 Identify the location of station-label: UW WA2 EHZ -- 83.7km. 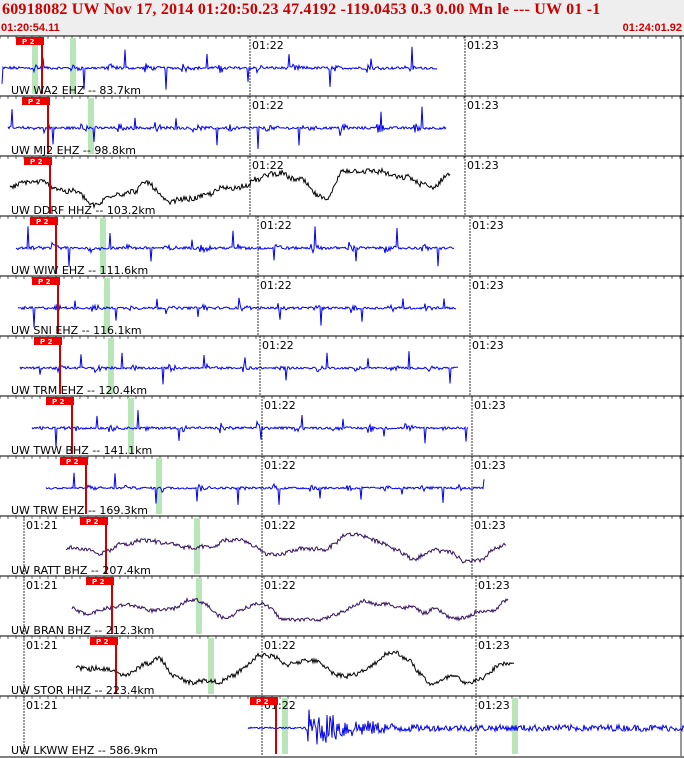
(76, 90).